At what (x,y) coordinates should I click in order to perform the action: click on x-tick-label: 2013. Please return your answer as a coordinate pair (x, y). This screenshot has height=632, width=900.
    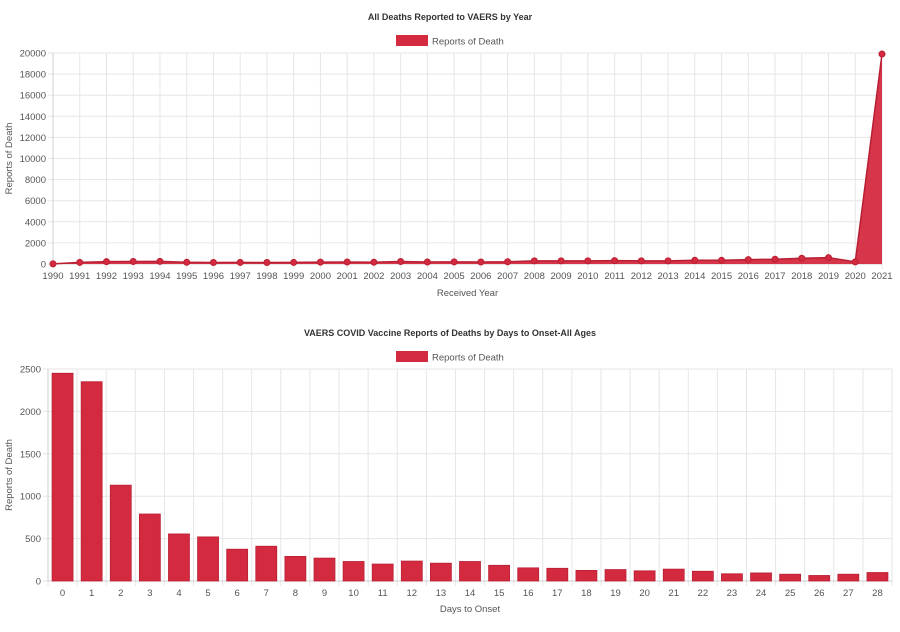
    Looking at the image, I should click on (667, 276).